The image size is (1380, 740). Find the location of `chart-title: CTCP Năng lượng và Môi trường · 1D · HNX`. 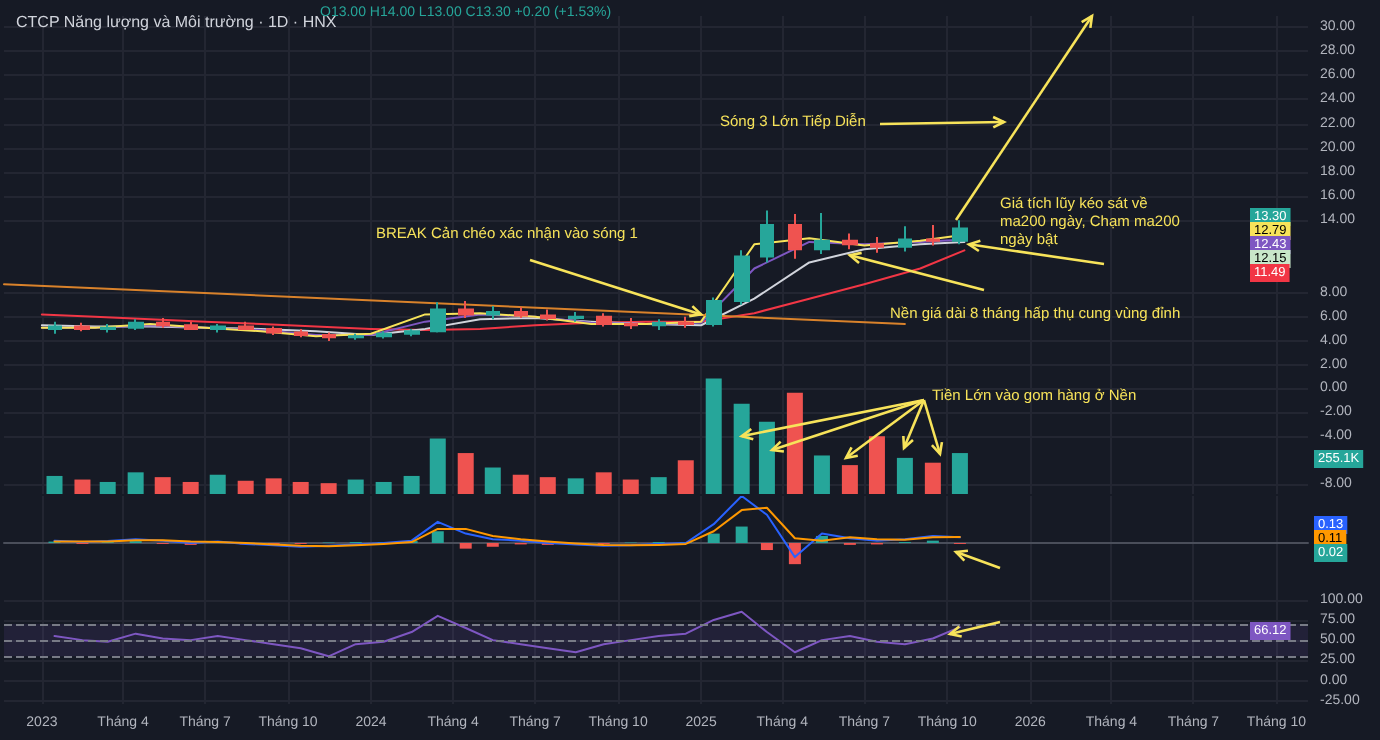

chart-title: CTCP Năng lượng và Môi trường · 1D · HNX is located at coordinates (177, 22).